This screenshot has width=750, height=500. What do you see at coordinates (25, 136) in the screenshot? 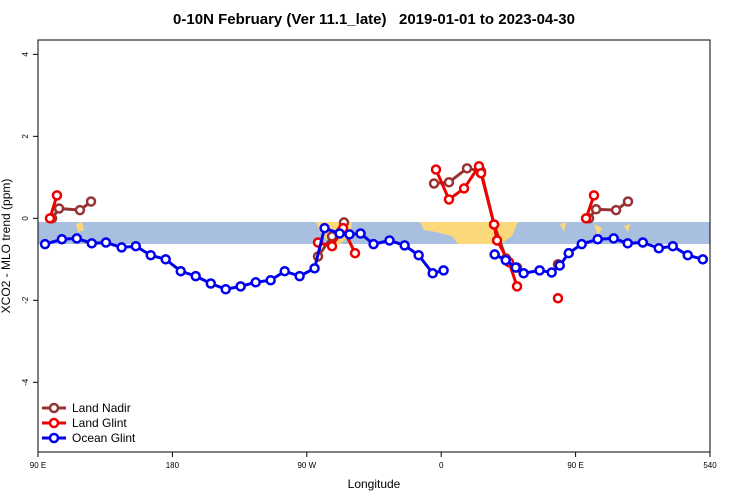
I see `y-tick-label: 2` at bounding box center [25, 136].